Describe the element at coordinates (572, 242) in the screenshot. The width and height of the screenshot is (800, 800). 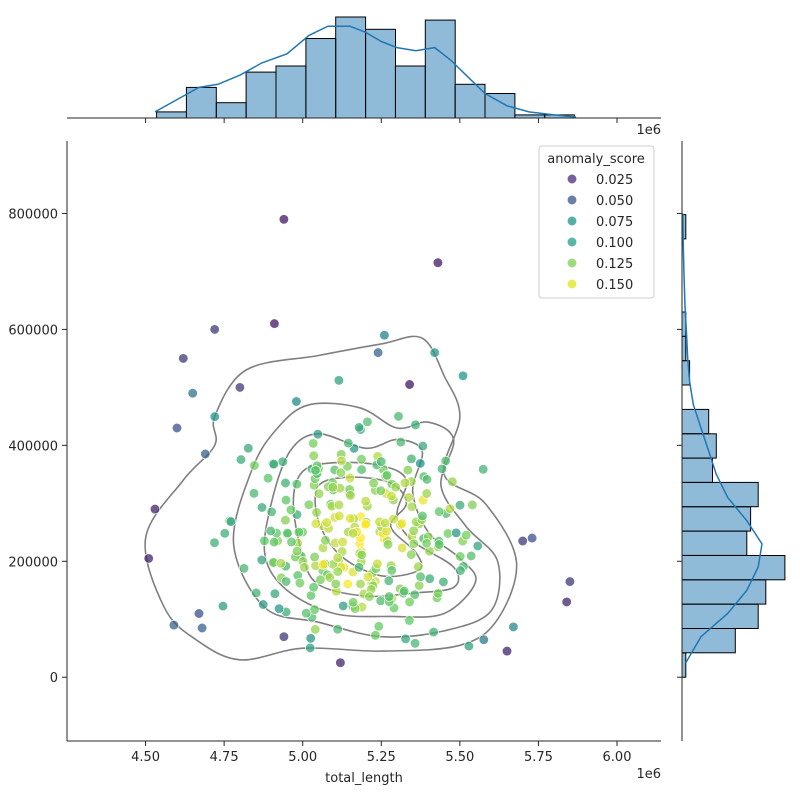
I see `legend-marker` at that location.